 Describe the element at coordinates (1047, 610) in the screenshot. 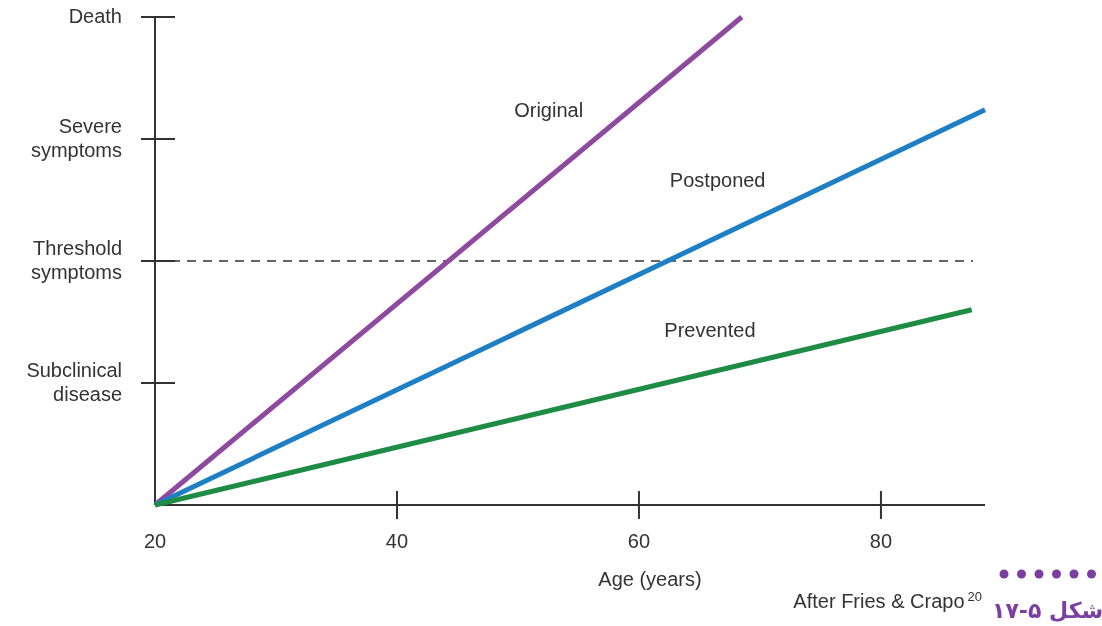

I see `text: شکل ۵-۱۷` at that location.